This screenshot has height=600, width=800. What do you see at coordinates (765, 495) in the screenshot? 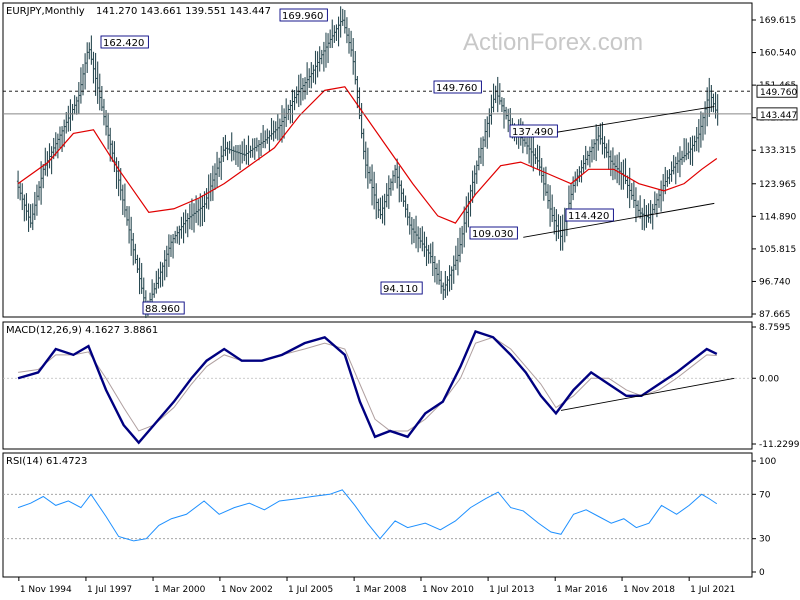
I see `rsi-y-tick-label: 70` at bounding box center [765, 495].